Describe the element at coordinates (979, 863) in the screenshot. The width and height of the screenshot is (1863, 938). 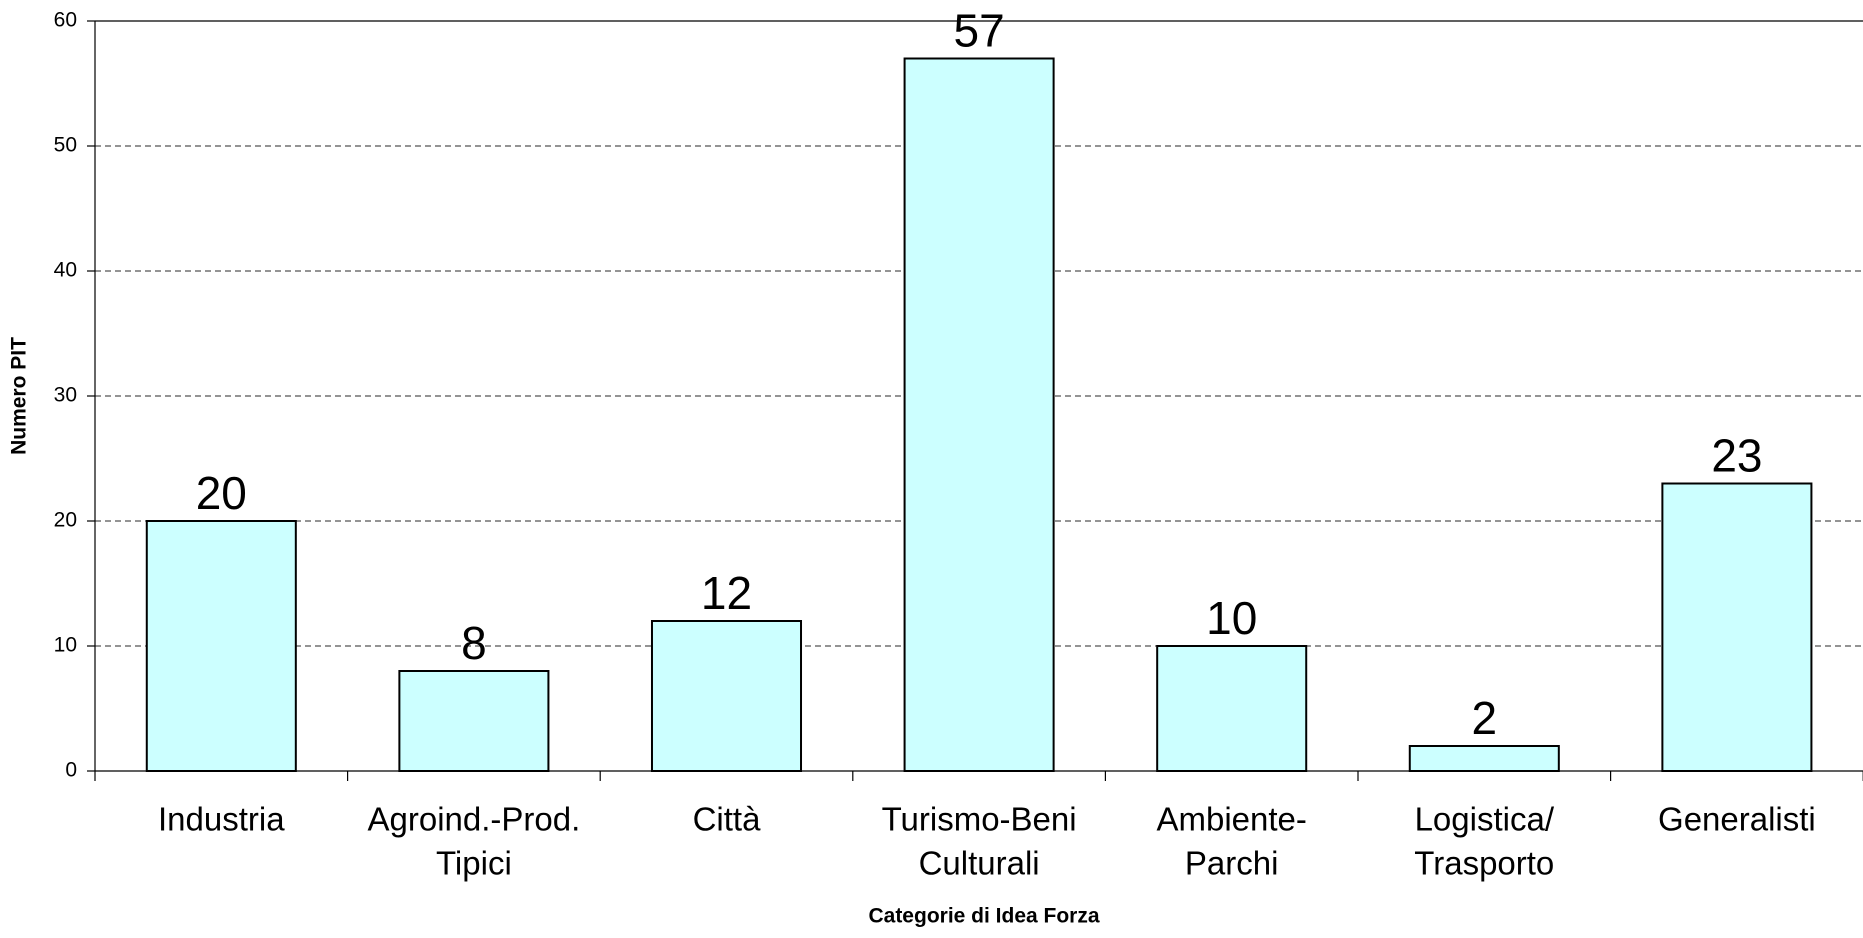
I see `x-tick-label: Culturali` at that location.